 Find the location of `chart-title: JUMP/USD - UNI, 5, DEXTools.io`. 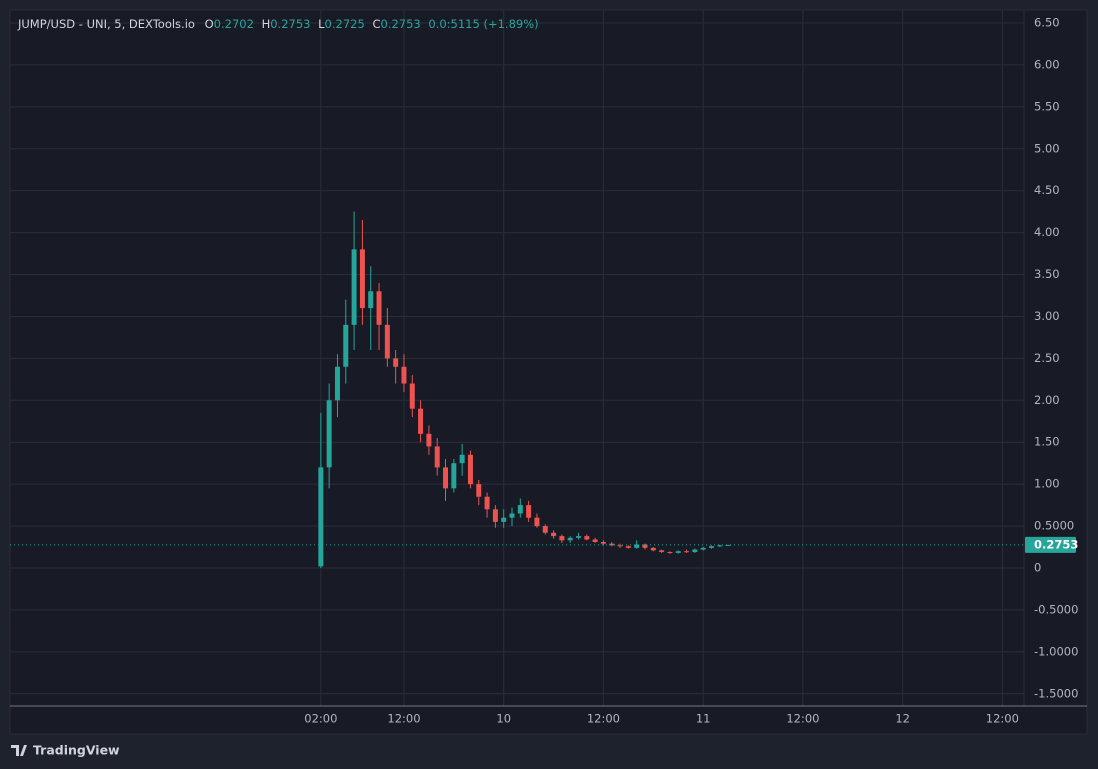

chart-title: JUMP/USD - UNI, 5, DEXTools.io is located at coordinates (106, 24).